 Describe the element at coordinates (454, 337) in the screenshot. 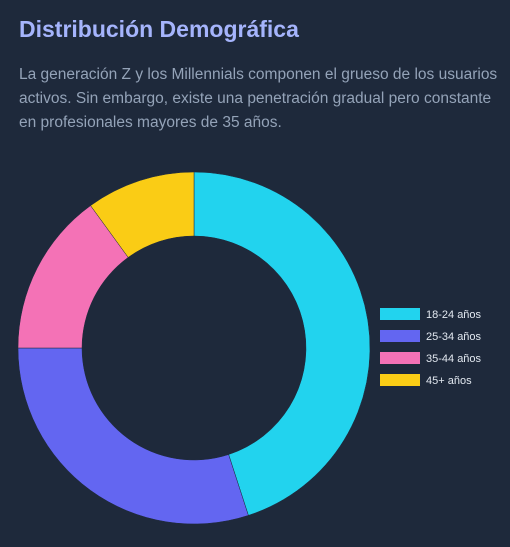

I see `legend-label: 25-34 años` at that location.